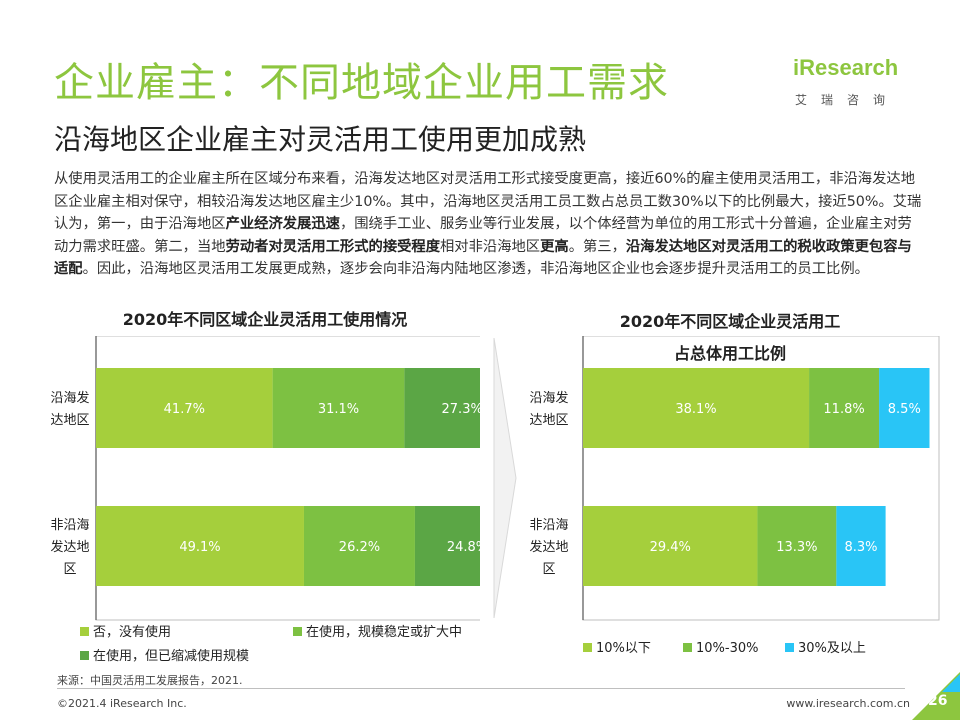  I want to click on iresearch-logo: iResearch 艾瑞咨询, so click(853, 85).